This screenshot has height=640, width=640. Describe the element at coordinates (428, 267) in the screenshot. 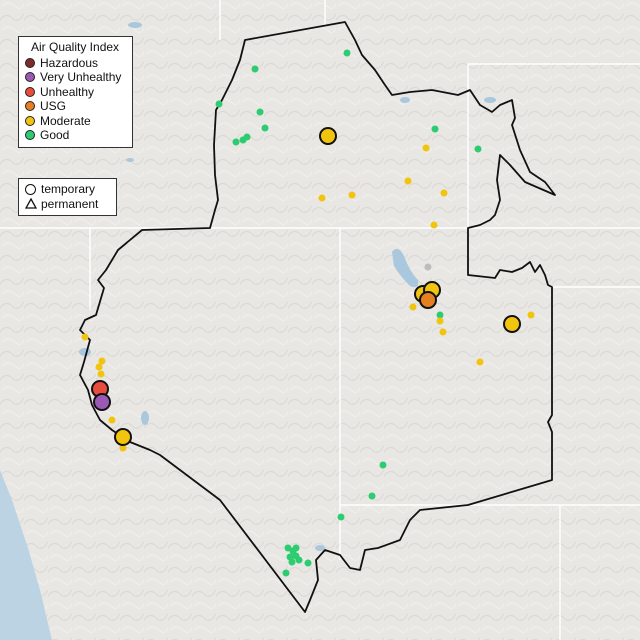

I see `no-data-monitor` at that location.